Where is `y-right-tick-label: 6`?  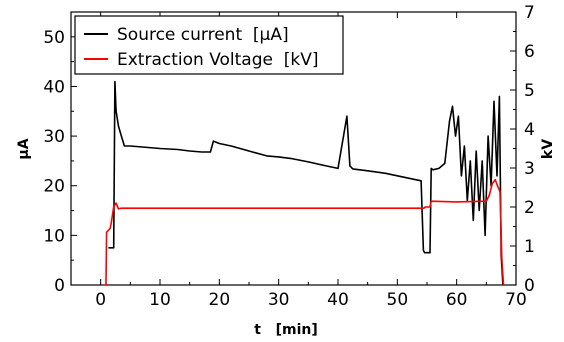
y-right-tick-label: 6 is located at coordinates (529, 52).